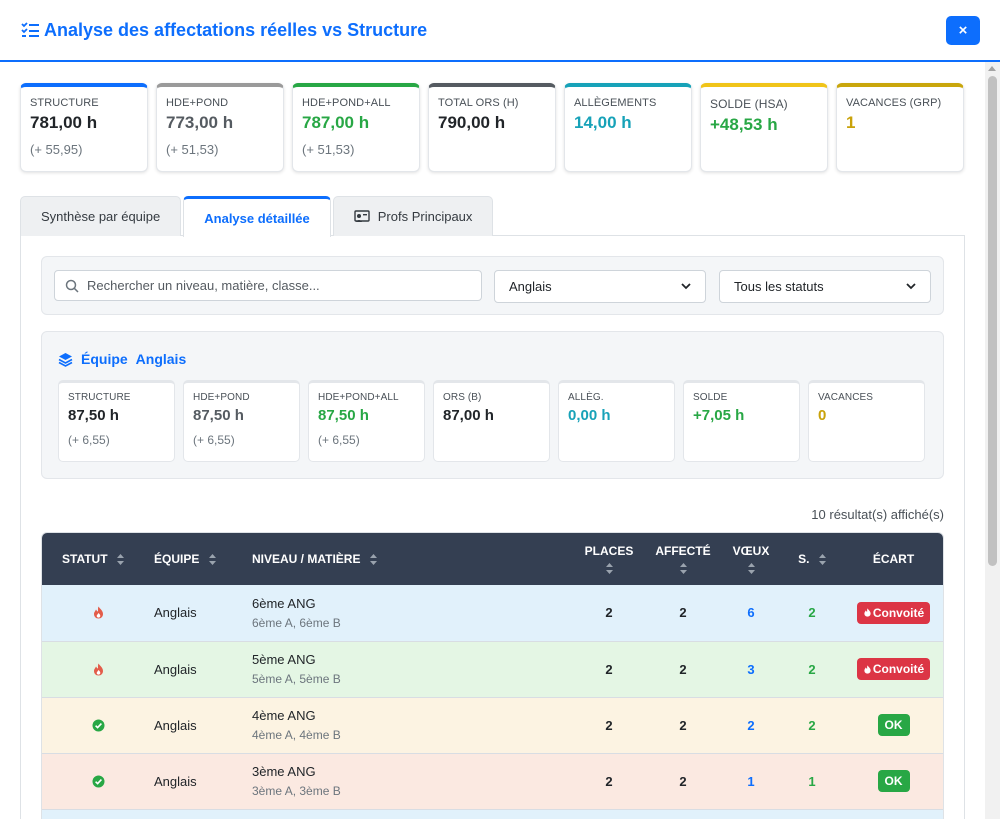 The image size is (1000, 819). I want to click on status-select-value: Tous les statuts, so click(779, 286).